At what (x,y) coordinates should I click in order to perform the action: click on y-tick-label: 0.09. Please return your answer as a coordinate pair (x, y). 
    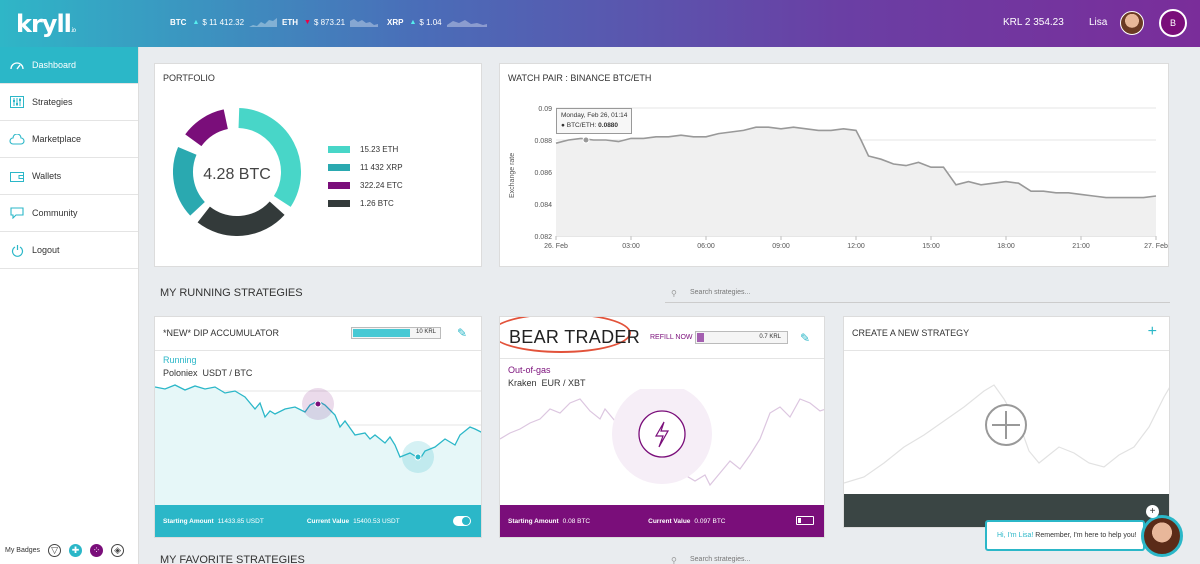
    Looking at the image, I should click on (545, 109).